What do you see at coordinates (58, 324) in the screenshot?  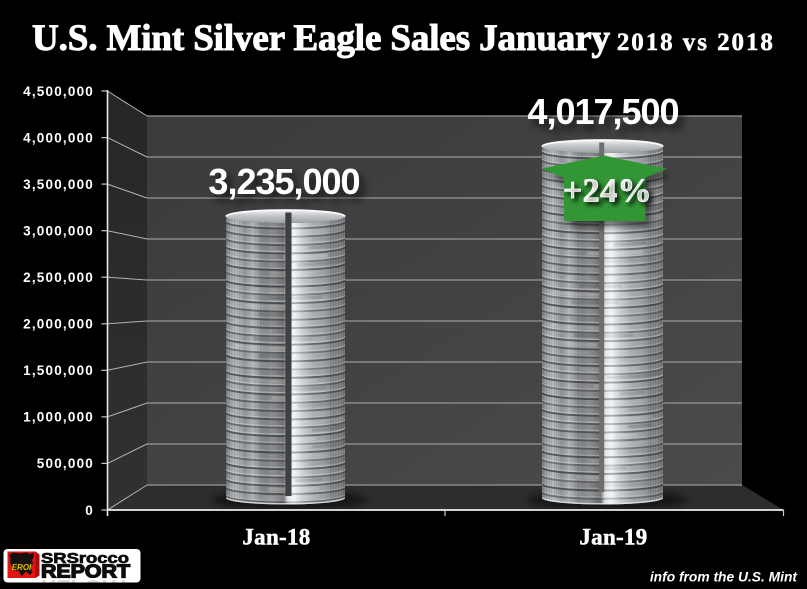 I see `svg-text: 2,000,000` at bounding box center [58, 324].